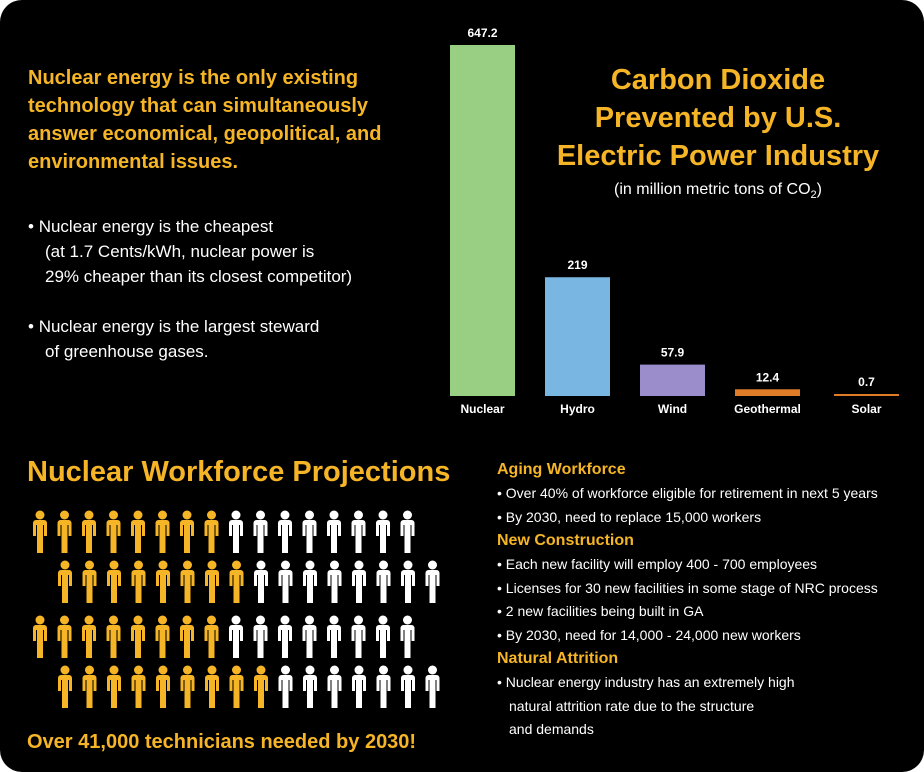 The height and width of the screenshot is (772, 924). I want to click on bullet-line: of greenhouse gases., so click(127, 351).